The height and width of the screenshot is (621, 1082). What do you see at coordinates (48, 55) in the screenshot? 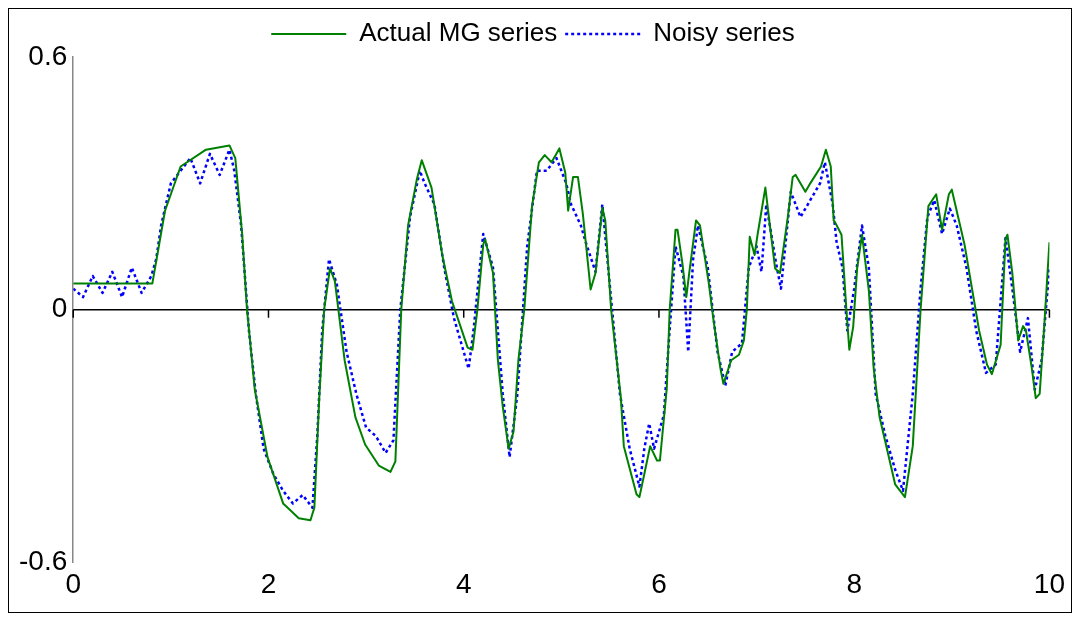
I see `y-tick-label: 0.6` at bounding box center [48, 55].